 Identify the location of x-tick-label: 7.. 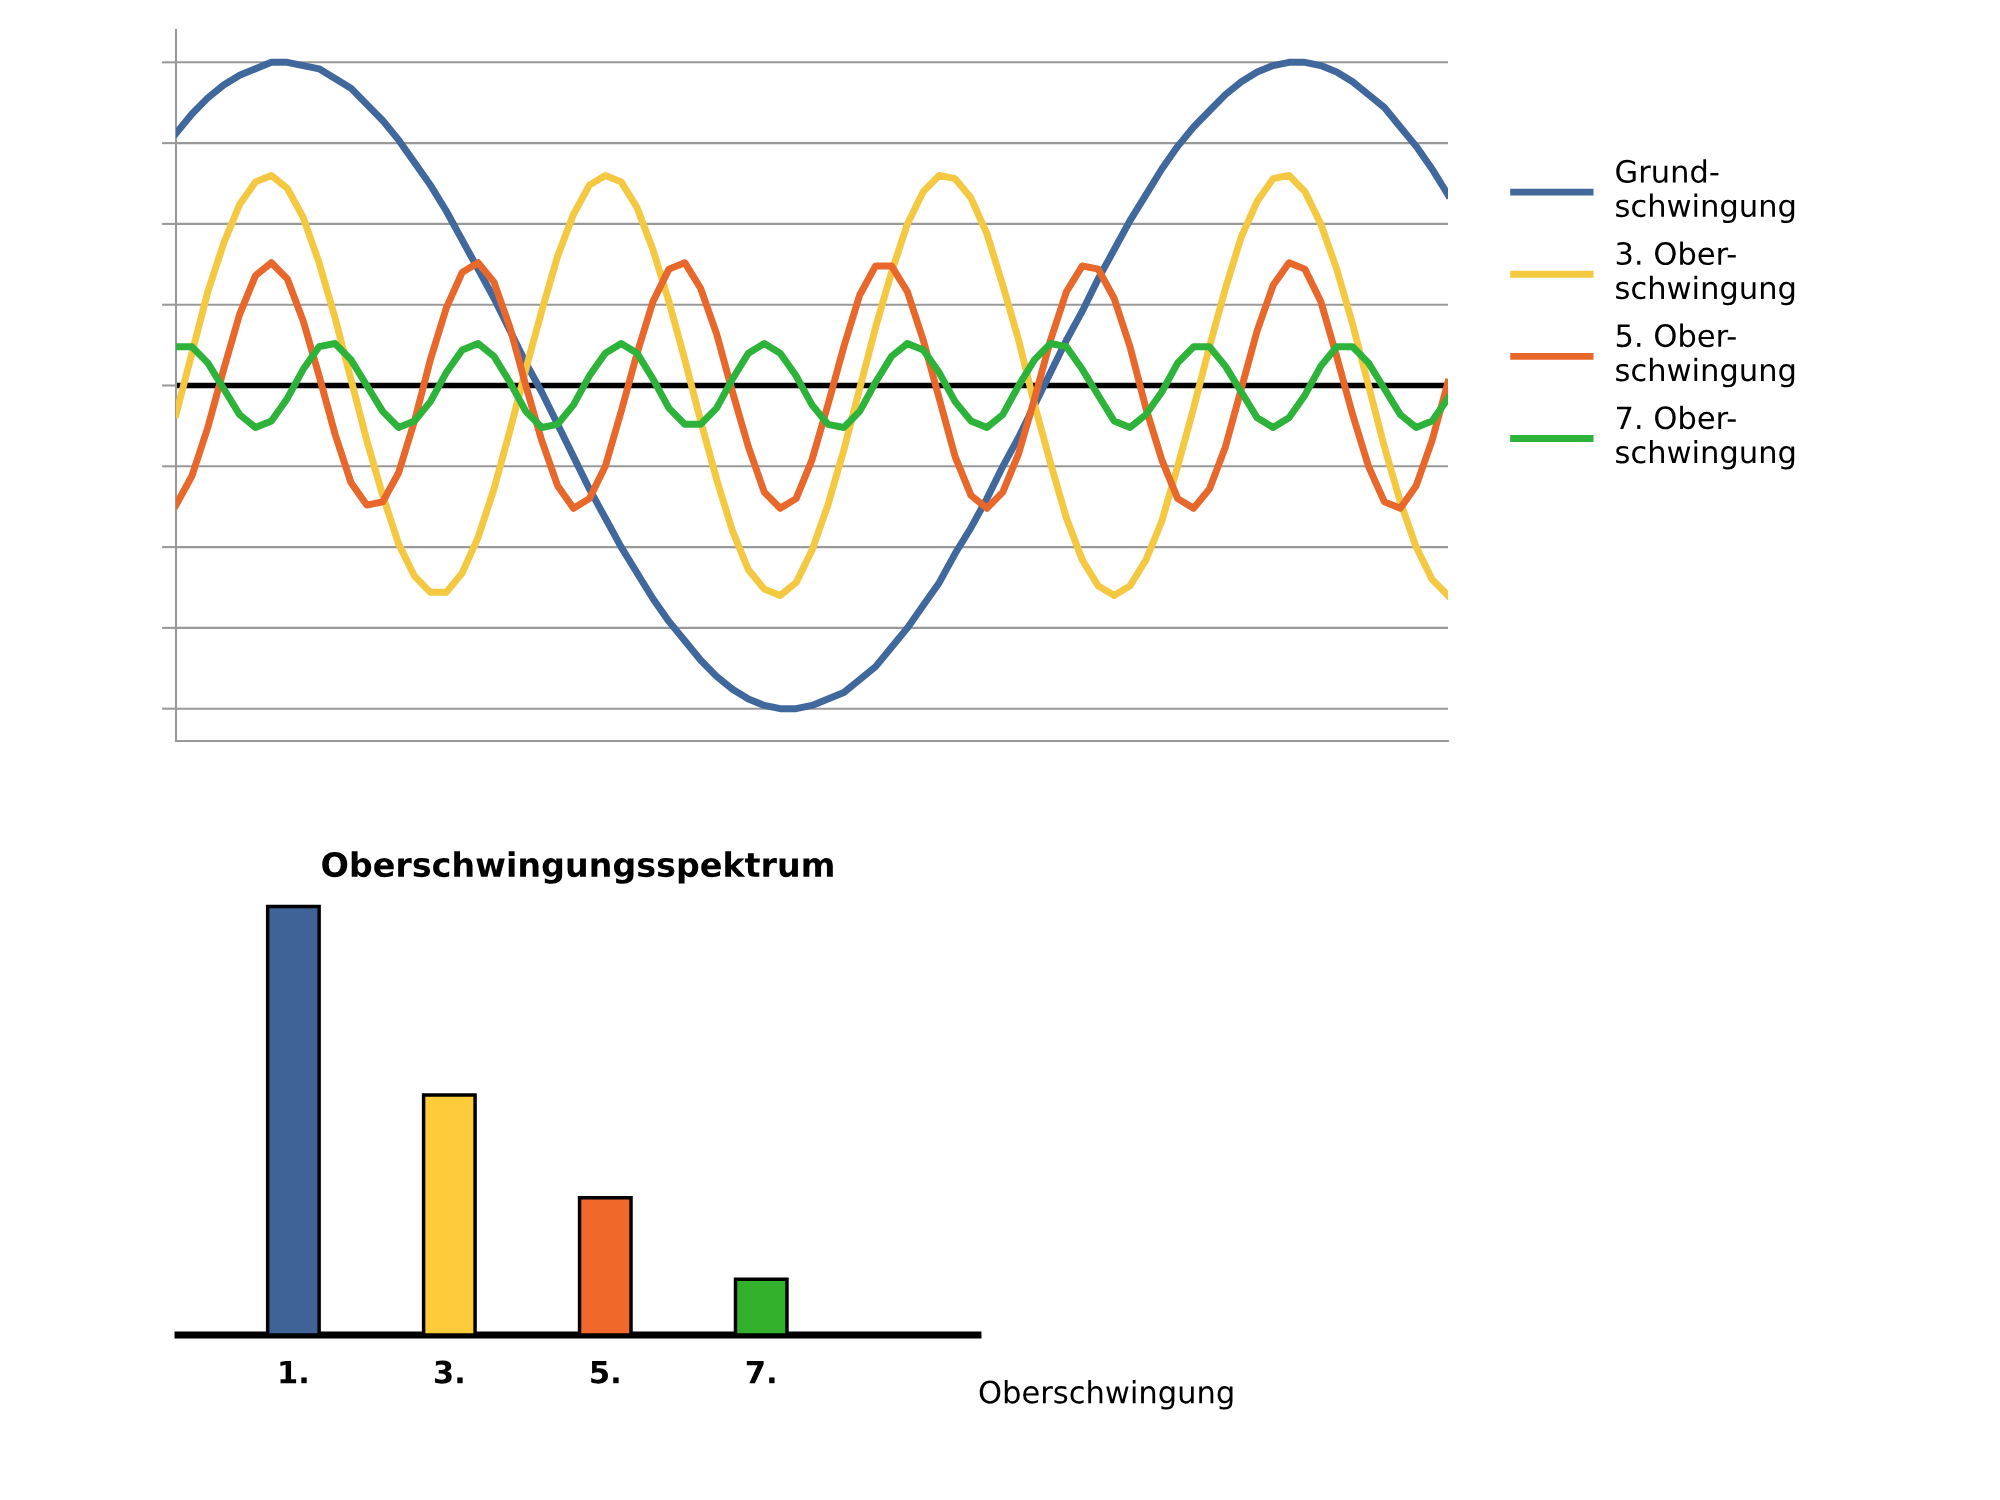
(760, 1372).